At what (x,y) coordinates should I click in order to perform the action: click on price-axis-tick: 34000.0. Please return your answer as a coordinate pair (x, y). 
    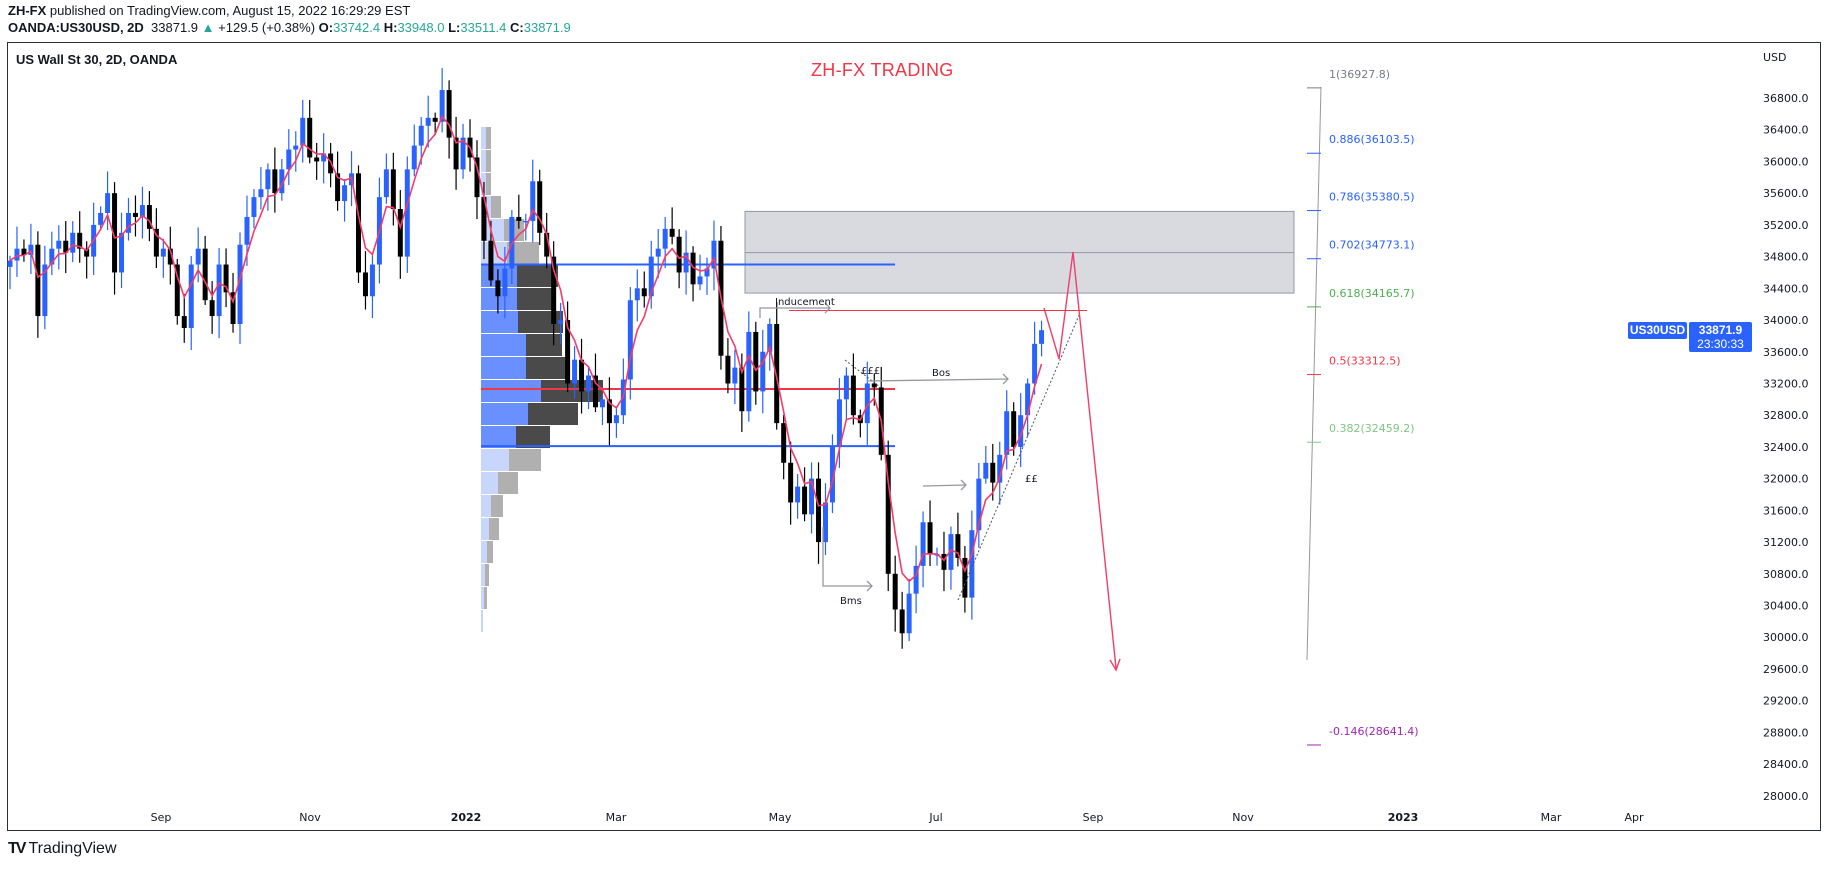
    Looking at the image, I should click on (1786, 320).